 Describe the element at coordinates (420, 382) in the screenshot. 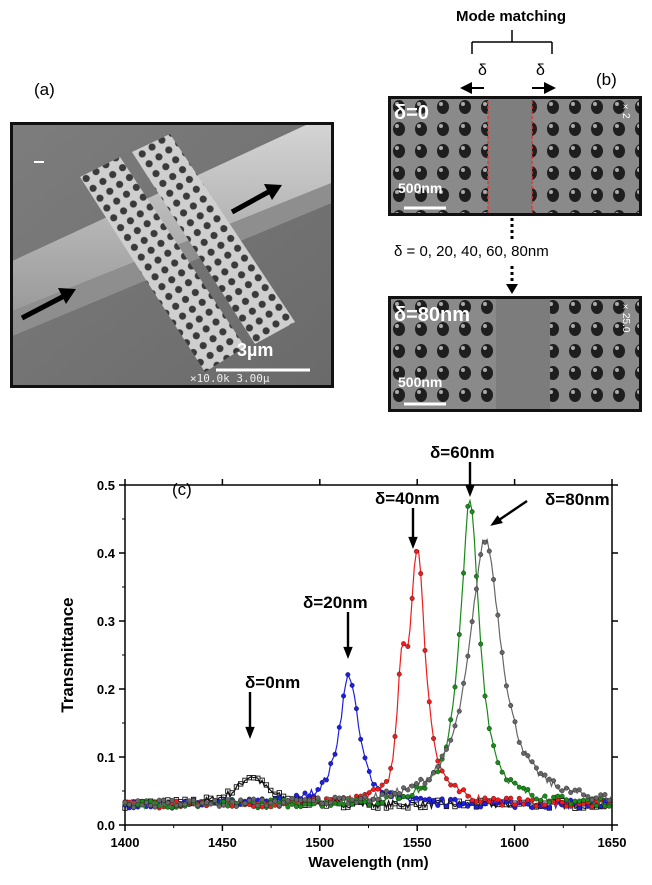

I see `panel-b-bottom-scale-label: 500nm` at that location.